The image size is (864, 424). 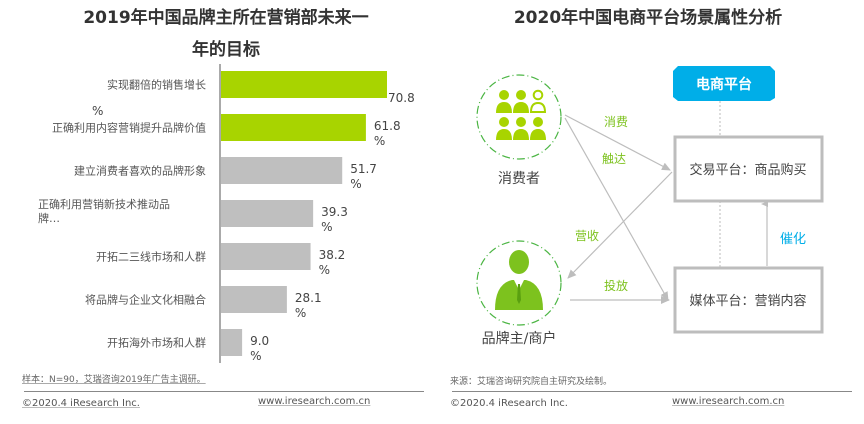 I want to click on revenue-label: 营收, so click(x=587, y=236).